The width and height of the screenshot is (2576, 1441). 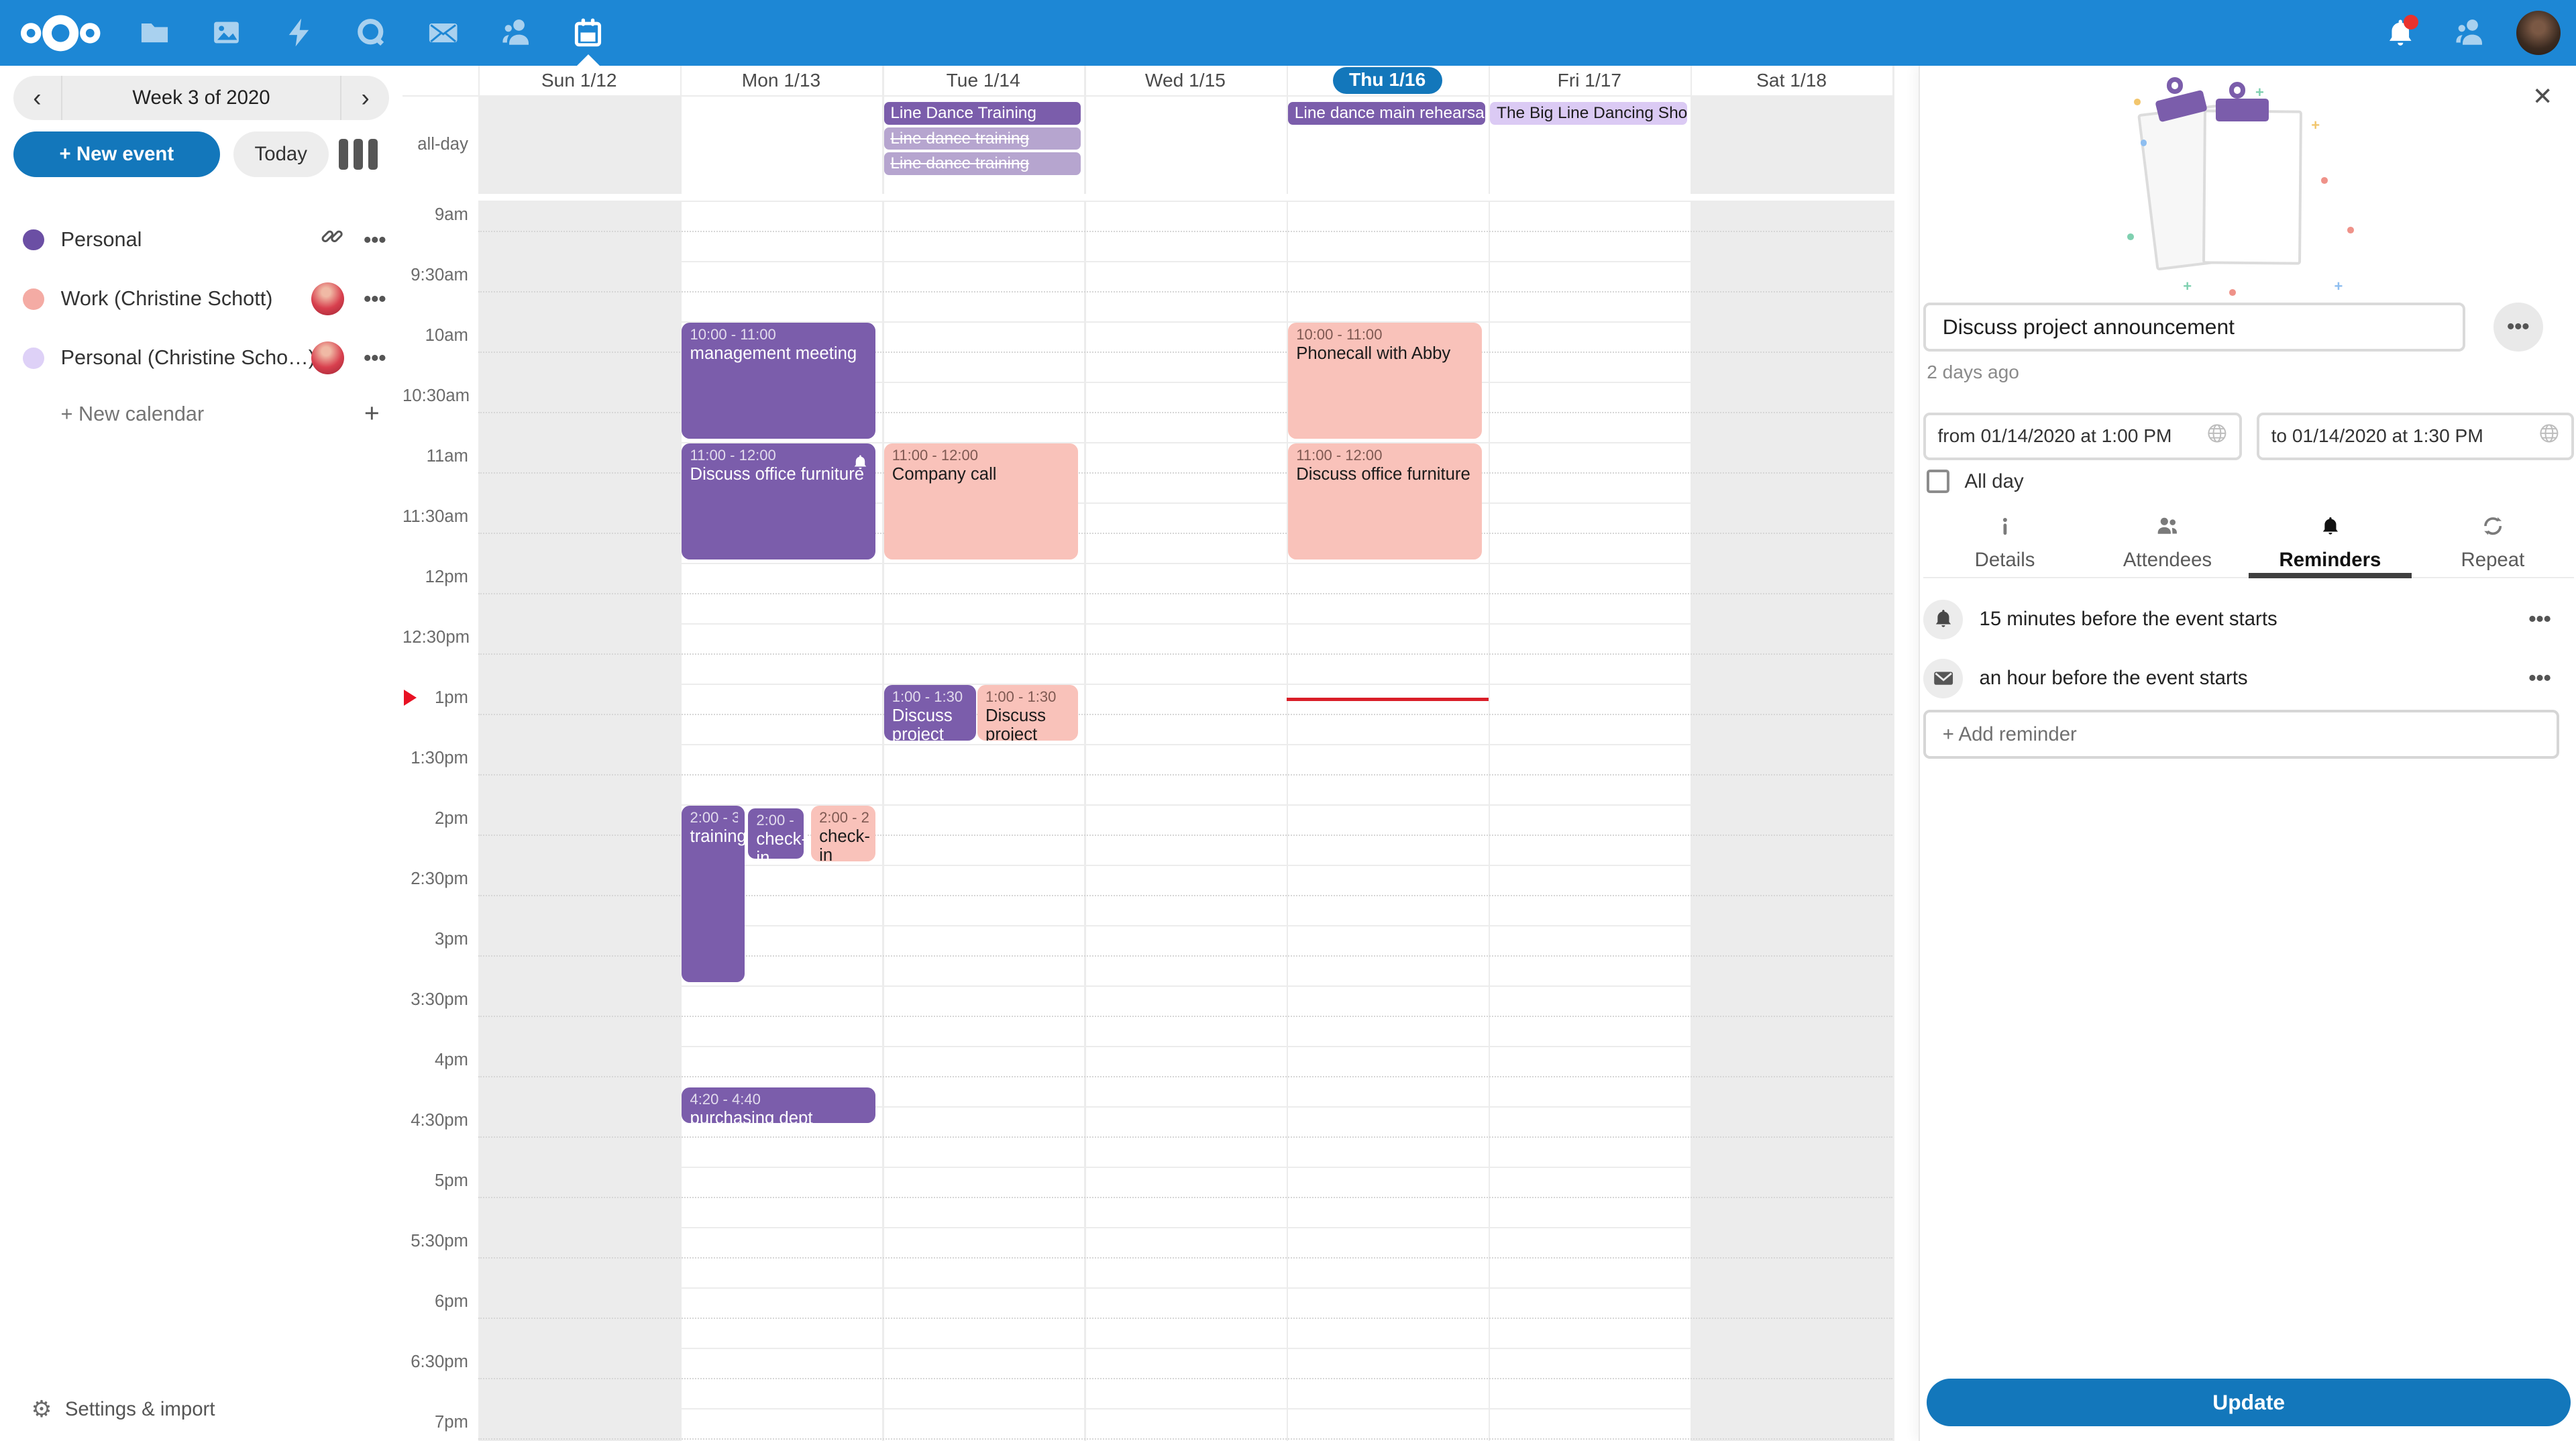 I want to click on calendar-app-icon, so click(x=588, y=33).